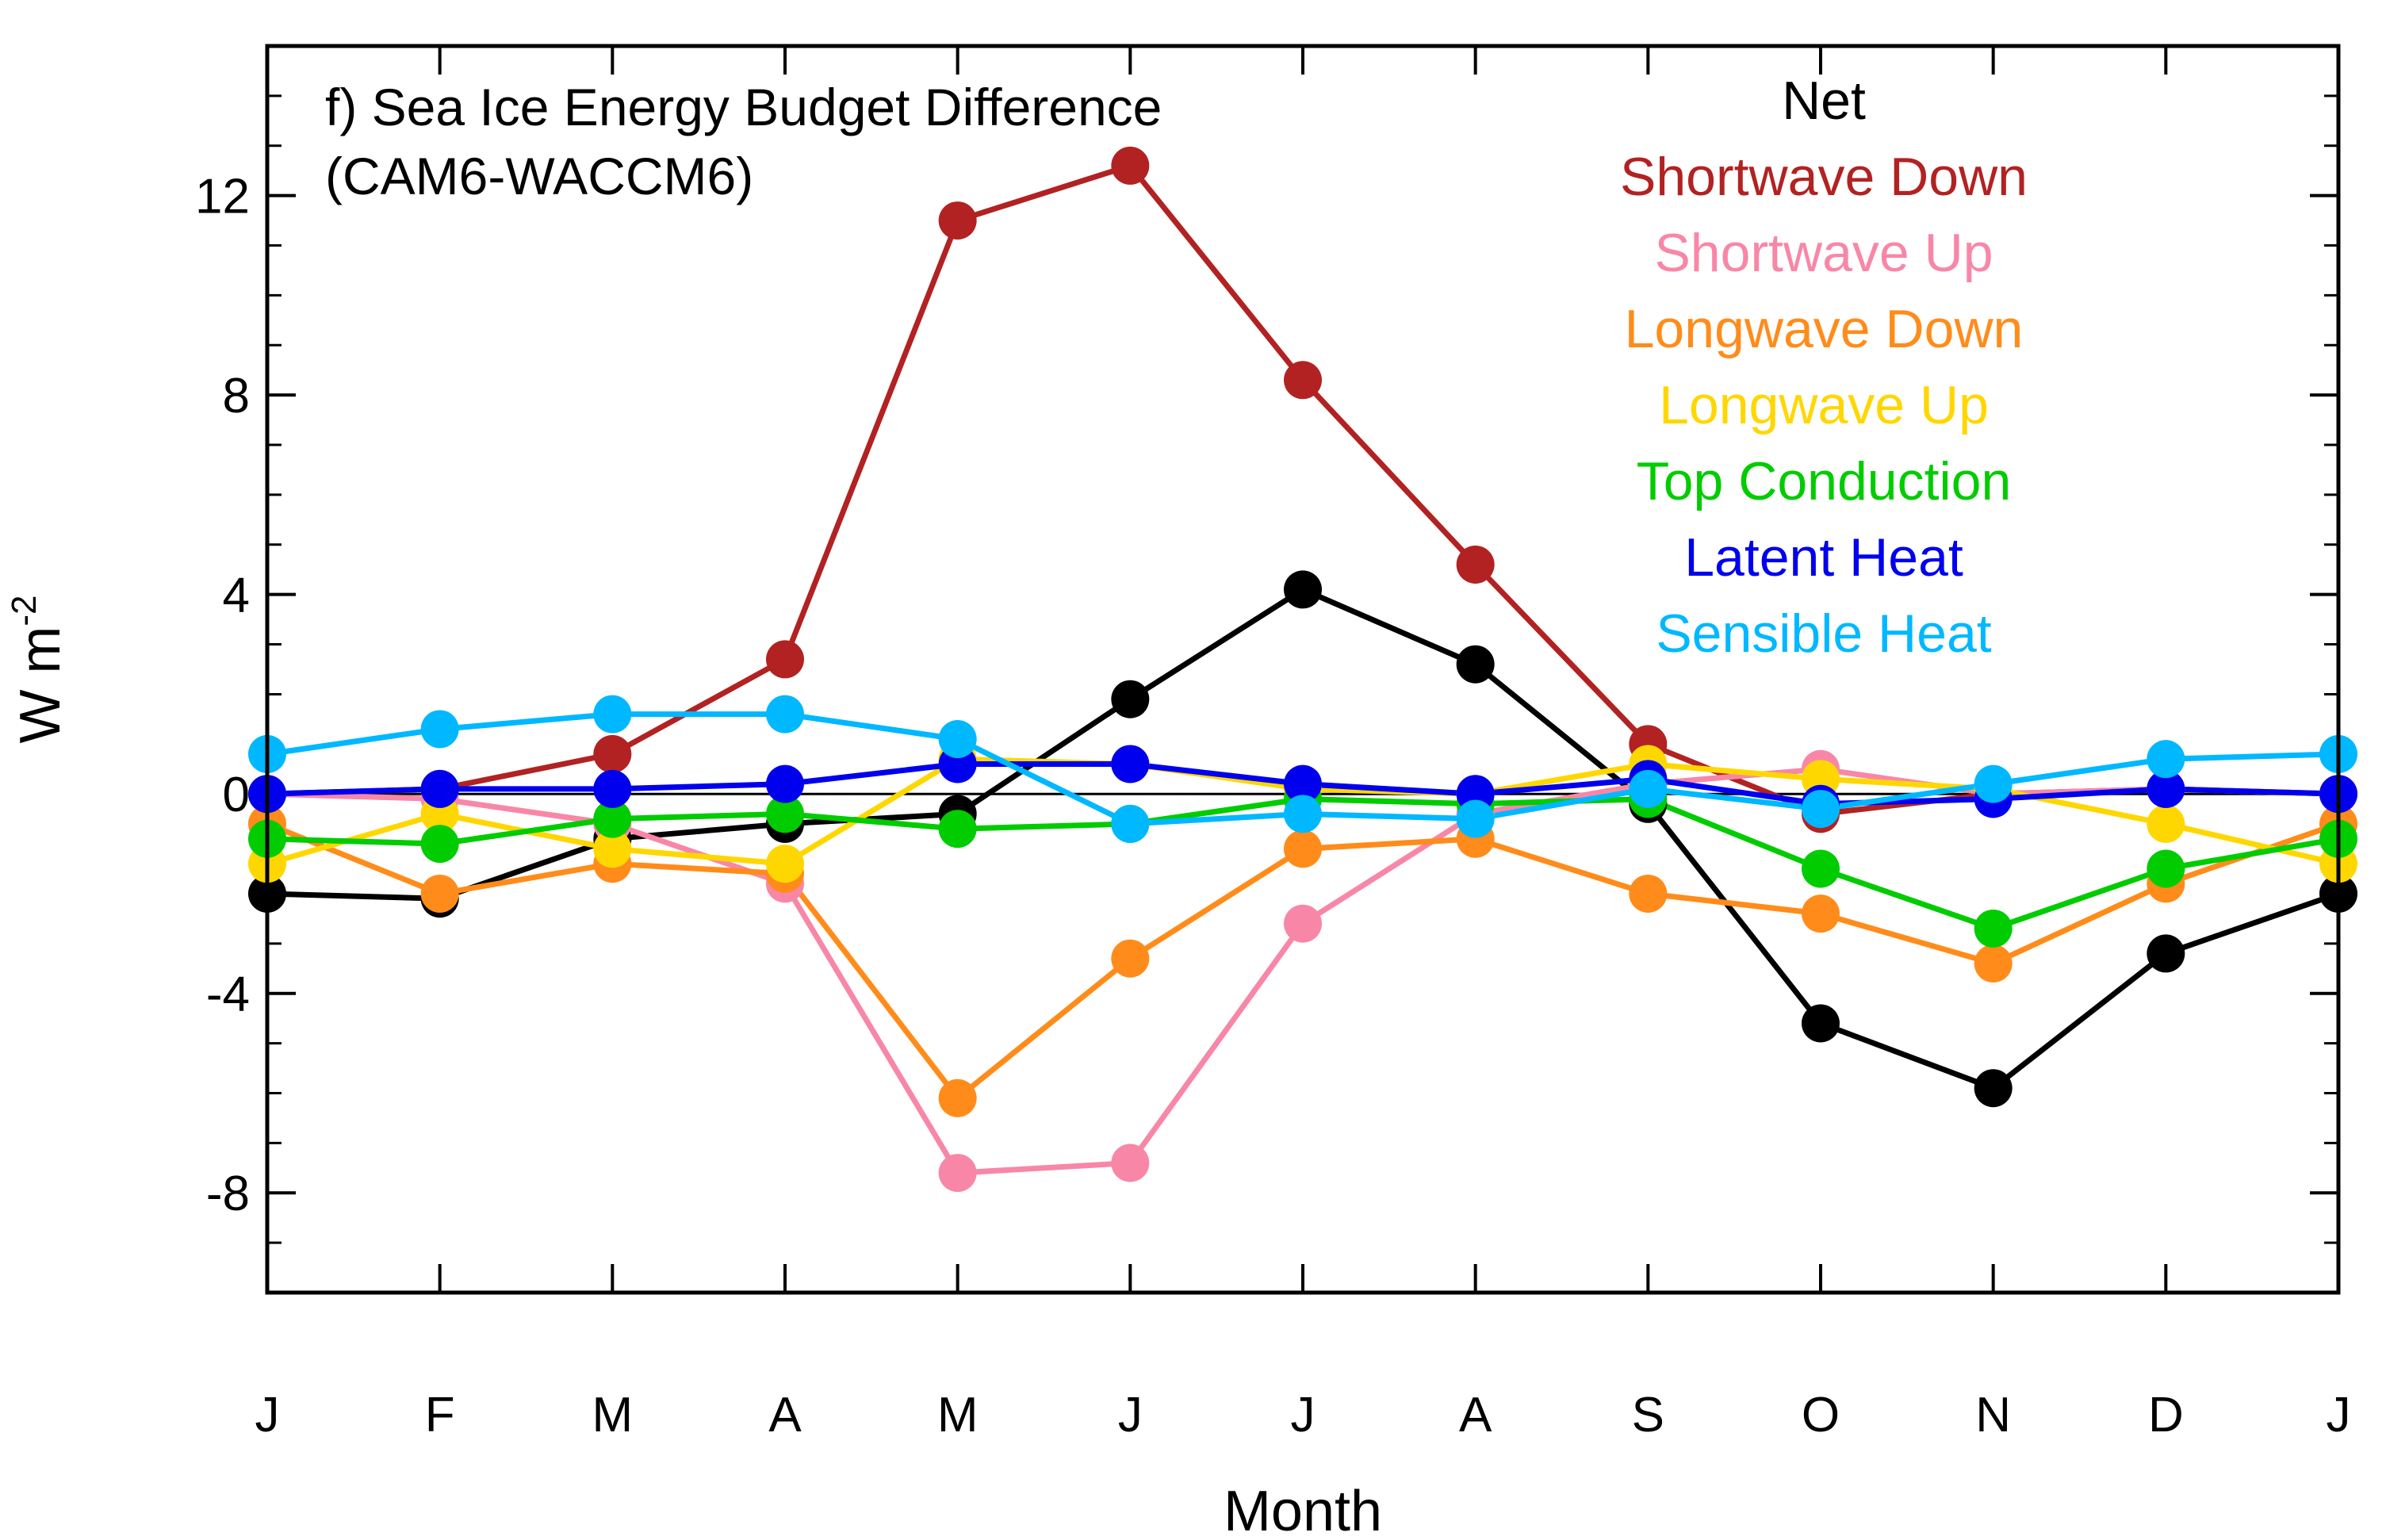 The image size is (2386, 1540). Describe the element at coordinates (1823, 253) in the screenshot. I see `legend-entry: Shortwave Up` at that location.